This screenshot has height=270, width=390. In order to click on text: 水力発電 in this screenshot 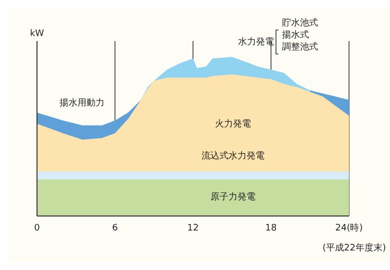, I will do `click(256, 42)`.